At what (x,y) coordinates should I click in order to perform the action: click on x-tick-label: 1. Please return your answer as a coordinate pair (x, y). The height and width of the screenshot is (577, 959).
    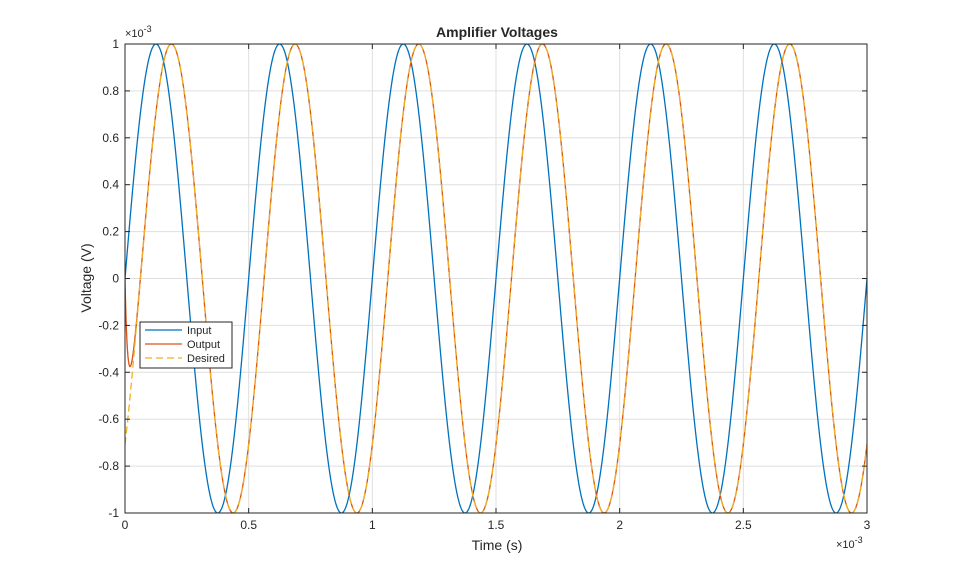
    Looking at the image, I should click on (372, 525).